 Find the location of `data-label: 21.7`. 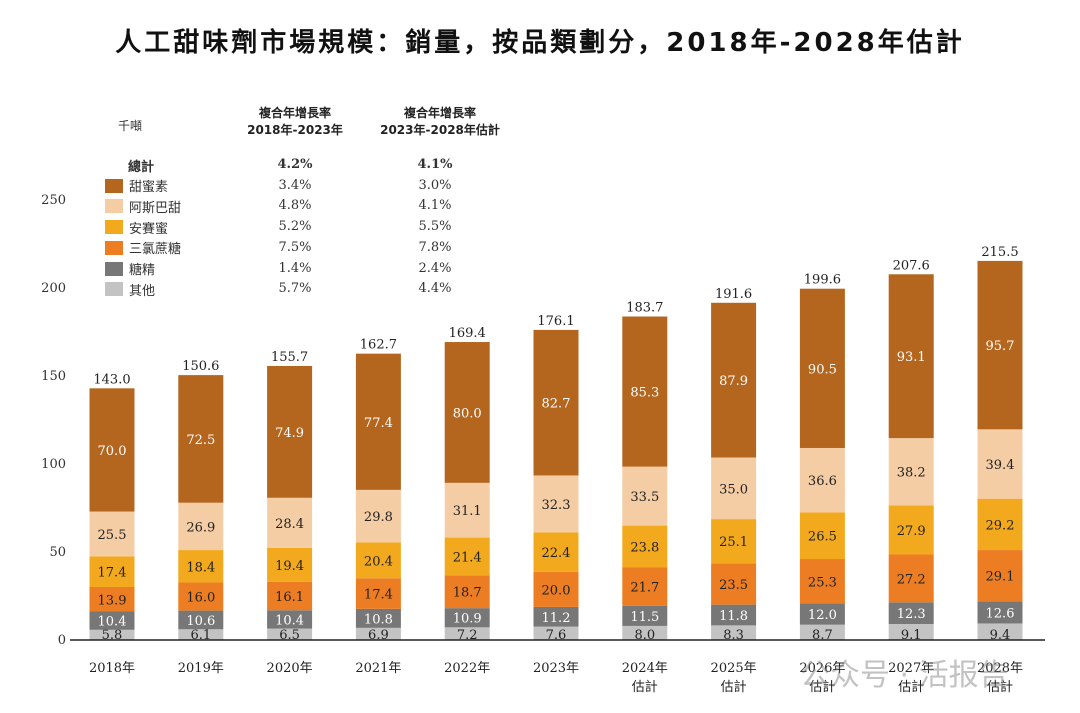

data-label: 21.7 is located at coordinates (644, 588).